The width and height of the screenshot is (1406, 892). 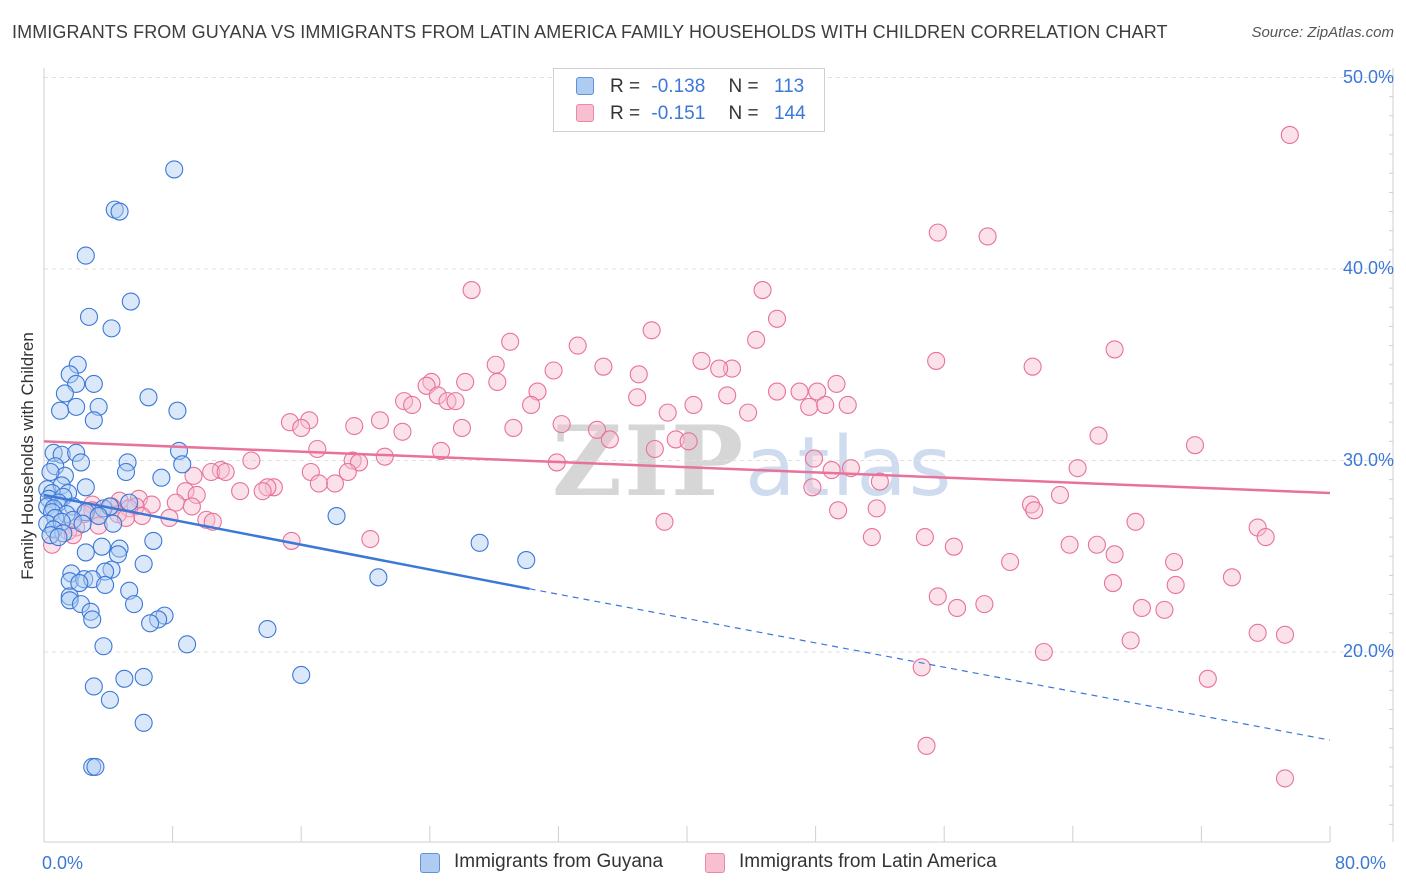 What do you see at coordinates (868, 861) in the screenshot?
I see `legend-label-latin-america: Immigrants from Latin America` at bounding box center [868, 861].